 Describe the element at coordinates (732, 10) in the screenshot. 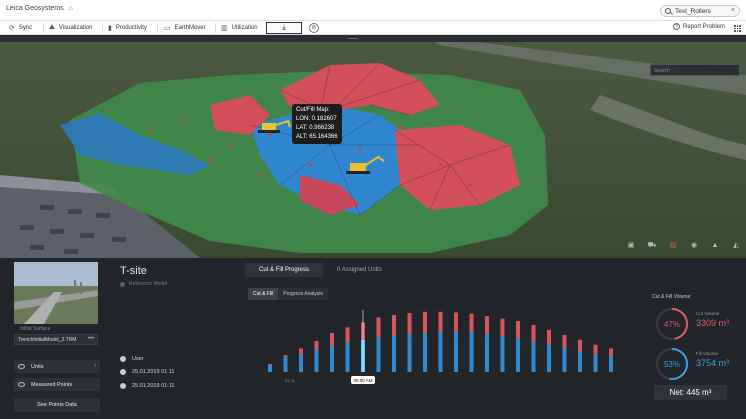

I see `clear-icon: ×` at that location.